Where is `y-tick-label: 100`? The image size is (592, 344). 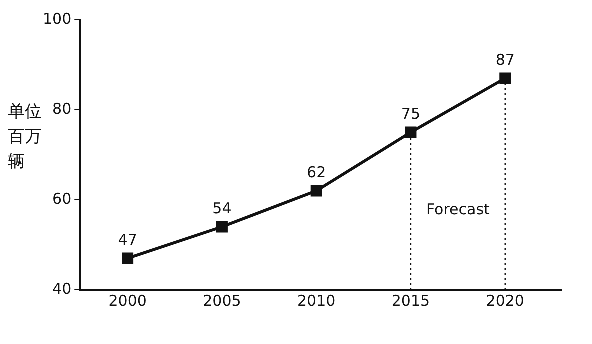
y-tick-label: 100 is located at coordinates (57, 19).